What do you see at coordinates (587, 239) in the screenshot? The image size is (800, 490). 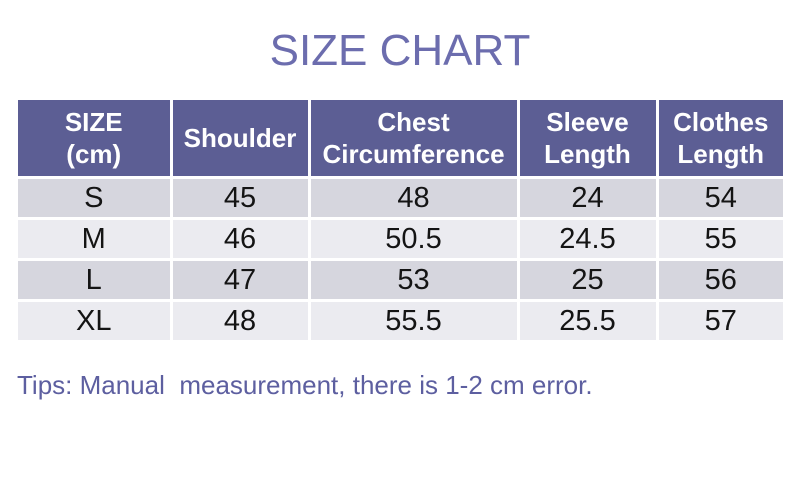 I see `cell-sleeve: 24.5` at bounding box center [587, 239].